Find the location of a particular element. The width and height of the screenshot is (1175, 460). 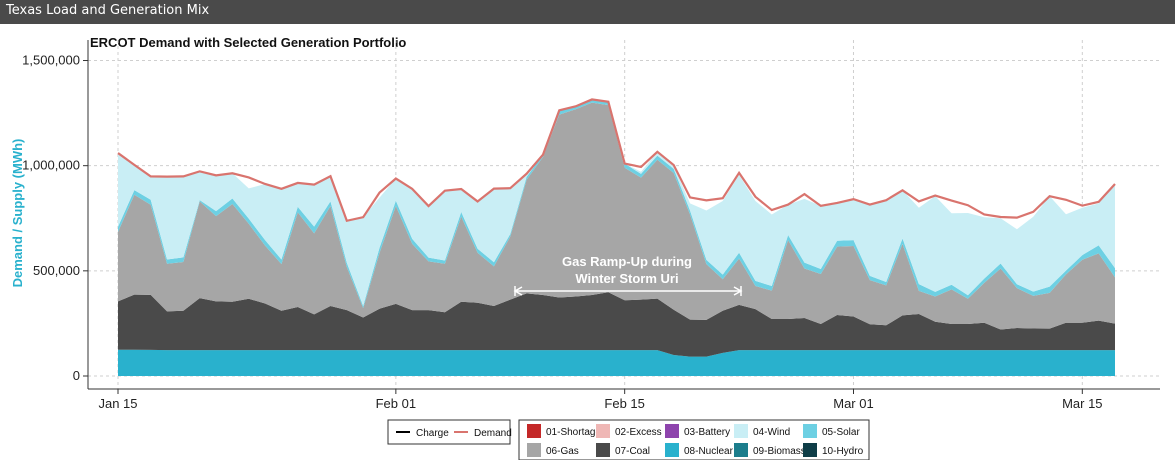

annotation-text-line2: Winter Storm Uri is located at coordinates (626, 278).